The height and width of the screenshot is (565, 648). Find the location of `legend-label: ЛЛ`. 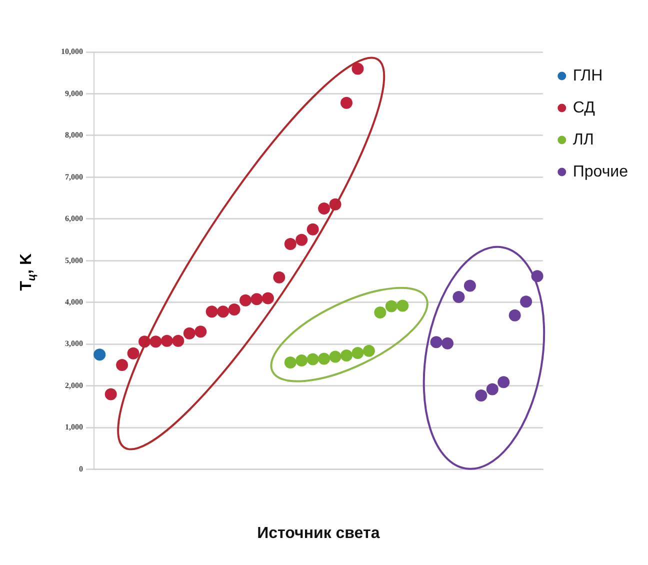

legend-label: ЛЛ is located at coordinates (583, 139).